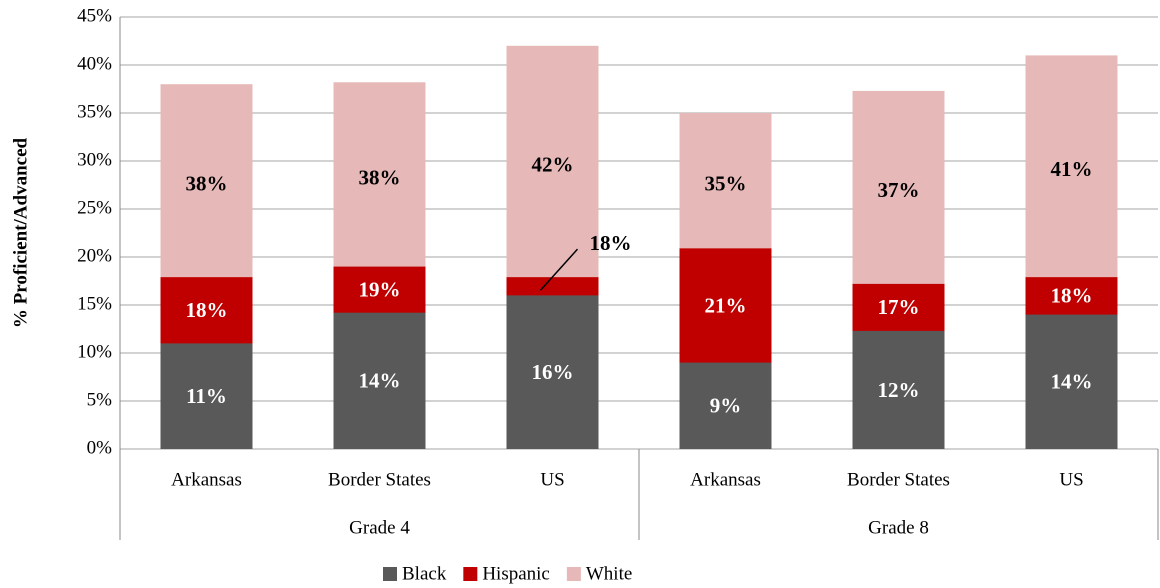  I want to click on y-tick-label: 5%, so click(100, 399).